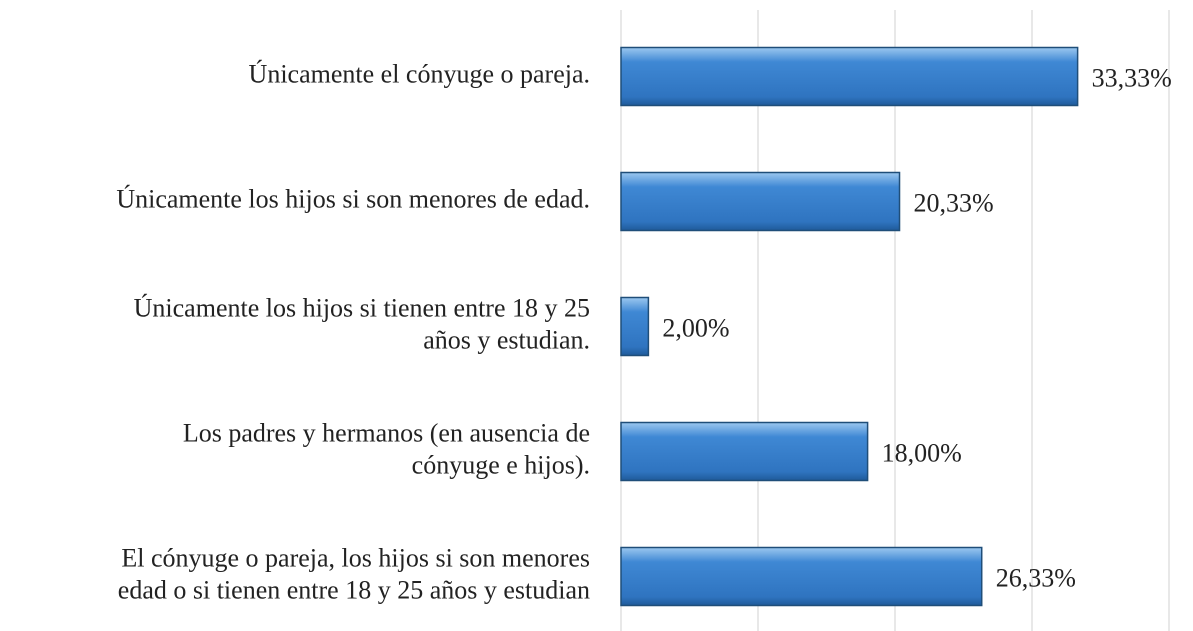 Image resolution: width=1193 pixels, height=631 pixels. What do you see at coordinates (506, 339) in the screenshot?
I see `y-tick-label: años y estudian.` at bounding box center [506, 339].